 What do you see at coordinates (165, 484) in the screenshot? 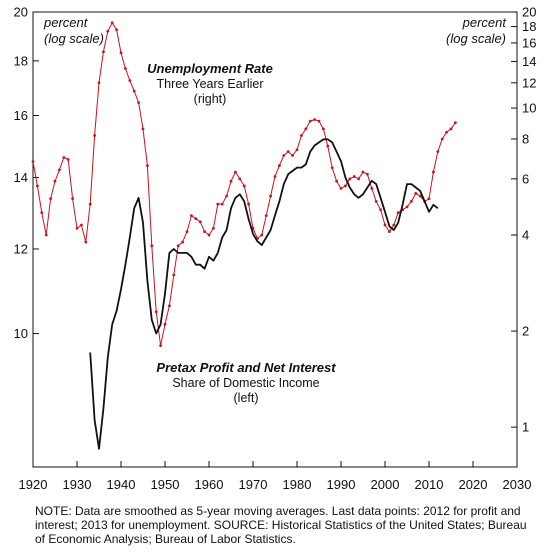
I see `x-tick-label: 1950` at bounding box center [165, 484].